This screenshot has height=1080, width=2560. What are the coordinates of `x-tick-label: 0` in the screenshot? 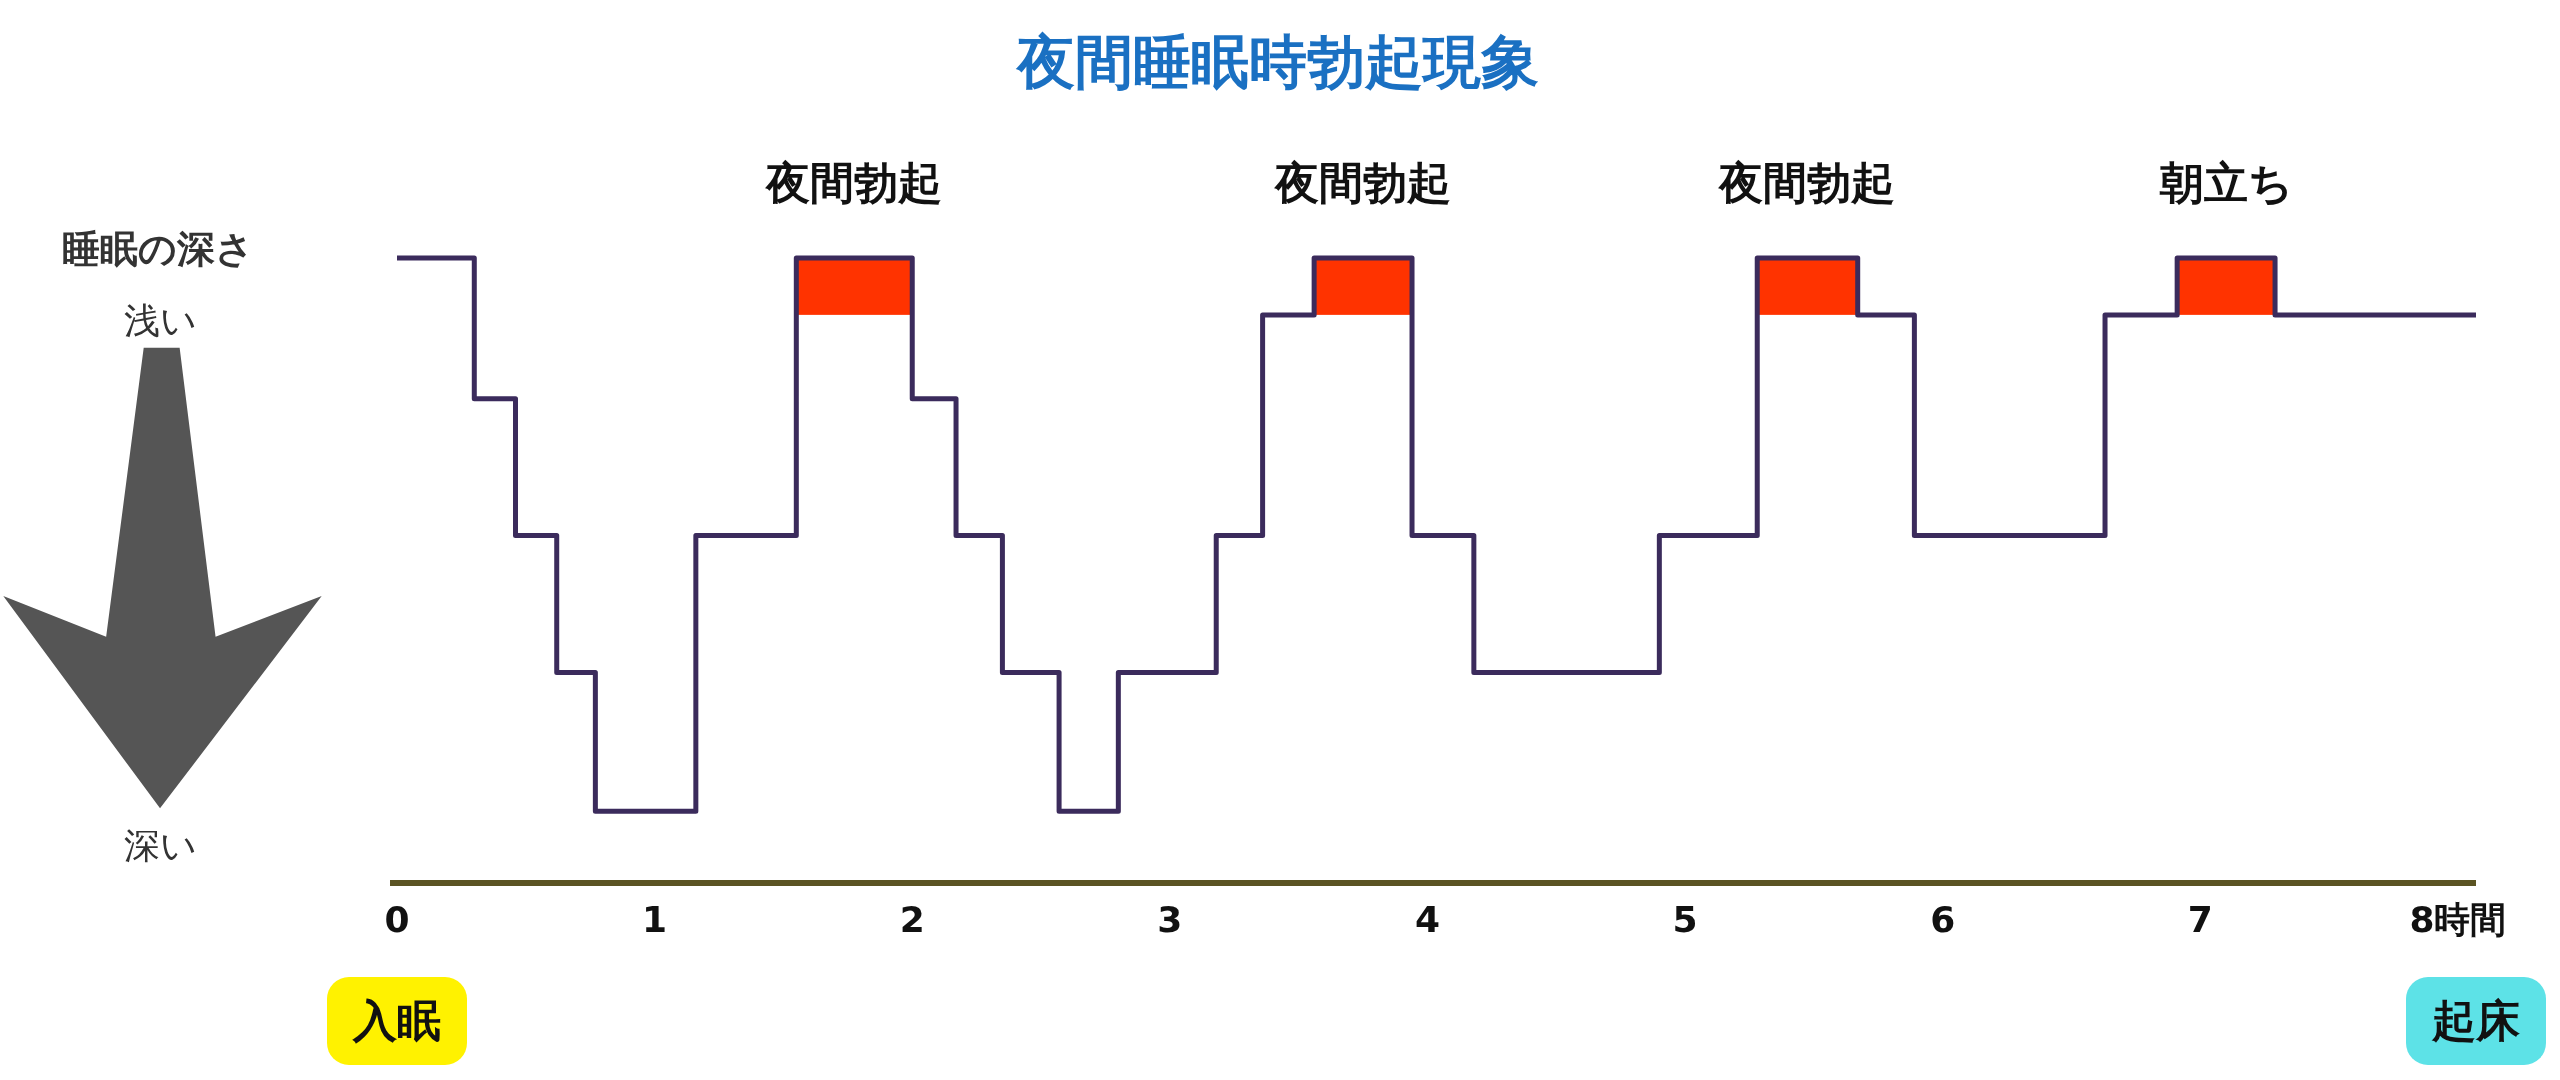 It's located at (397, 919).